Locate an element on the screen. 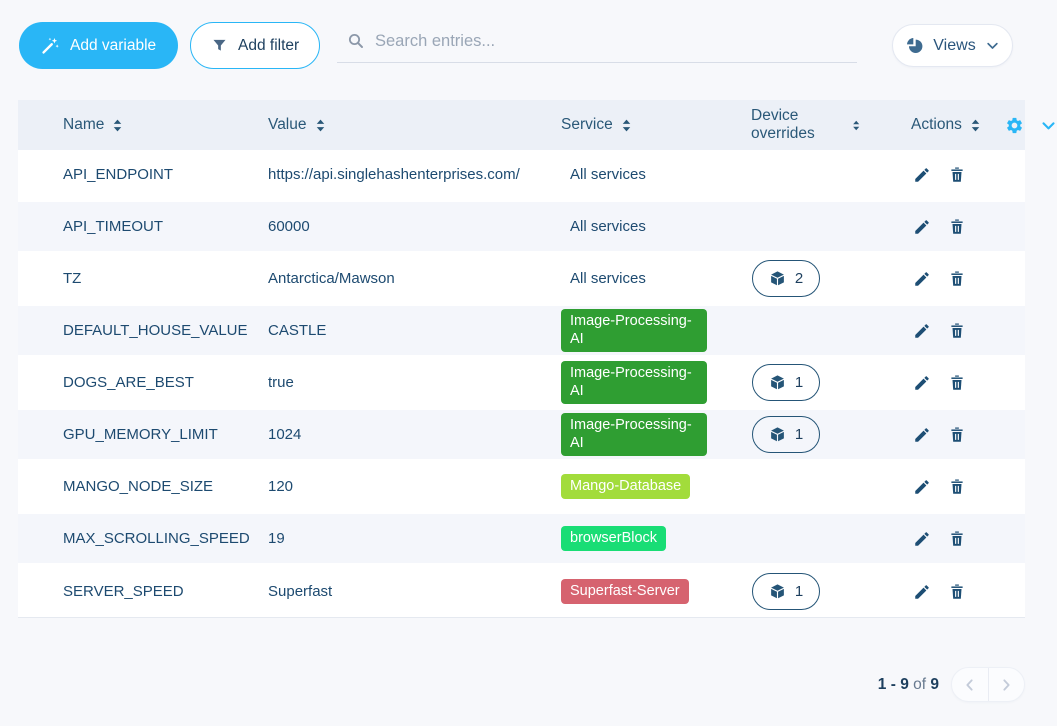  range-values: 1 - 9 is located at coordinates (893, 684).